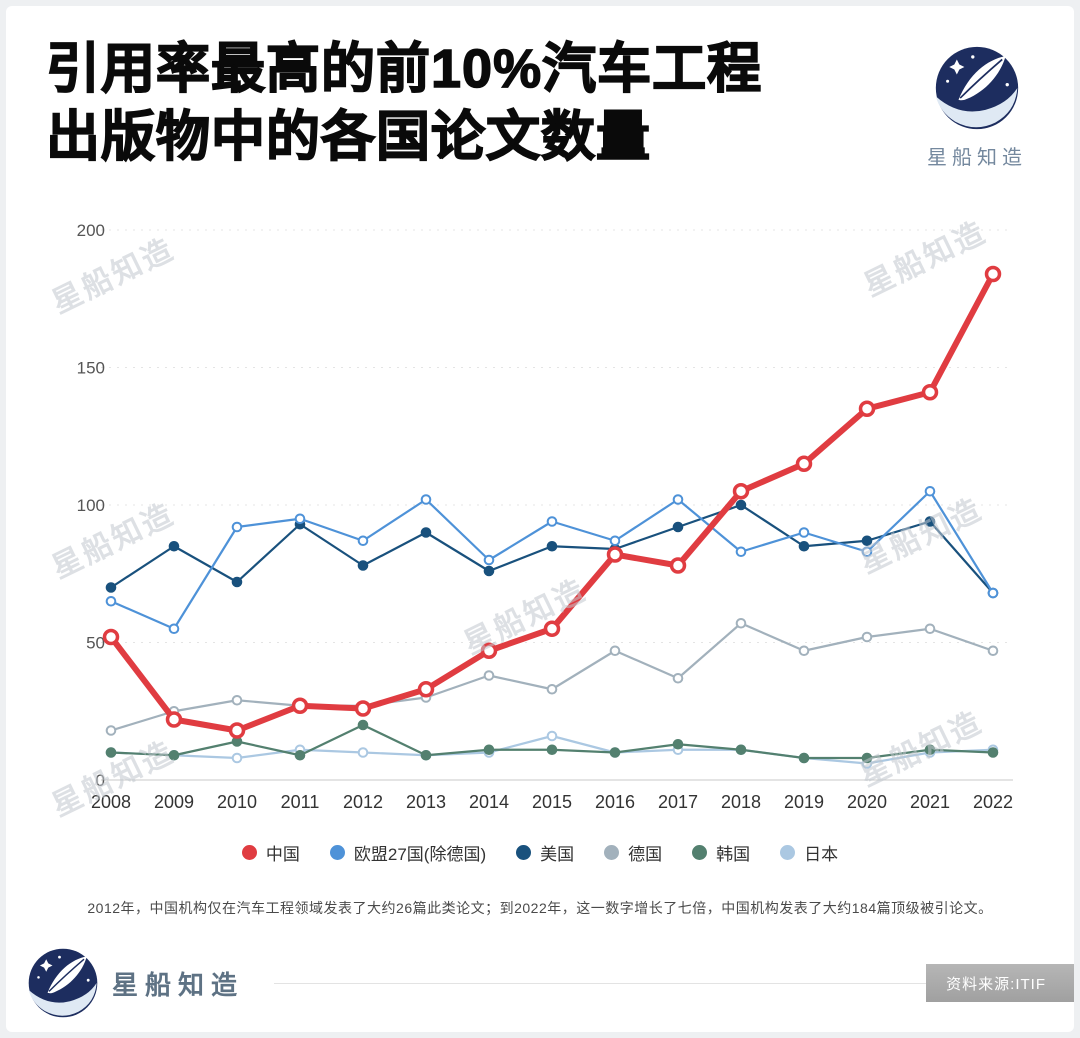  I want to click on brand-name: 星船知造, so click(977, 158).